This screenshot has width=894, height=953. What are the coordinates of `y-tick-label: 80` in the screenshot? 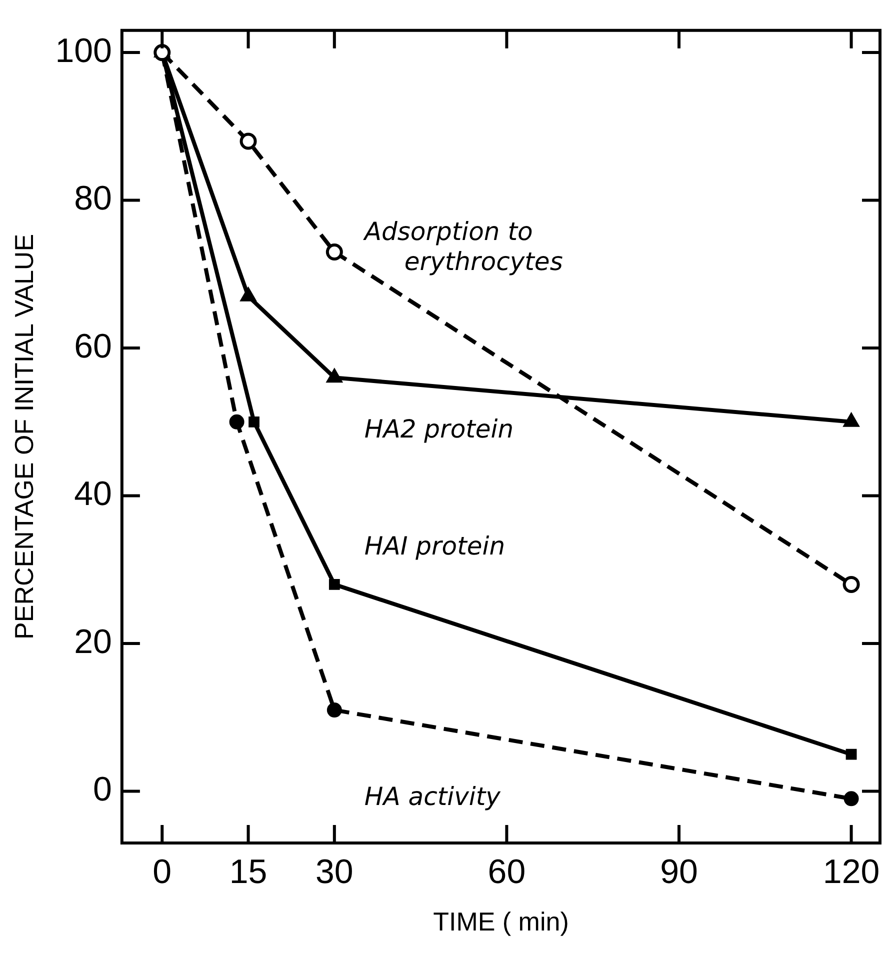 It's located at (93, 199).